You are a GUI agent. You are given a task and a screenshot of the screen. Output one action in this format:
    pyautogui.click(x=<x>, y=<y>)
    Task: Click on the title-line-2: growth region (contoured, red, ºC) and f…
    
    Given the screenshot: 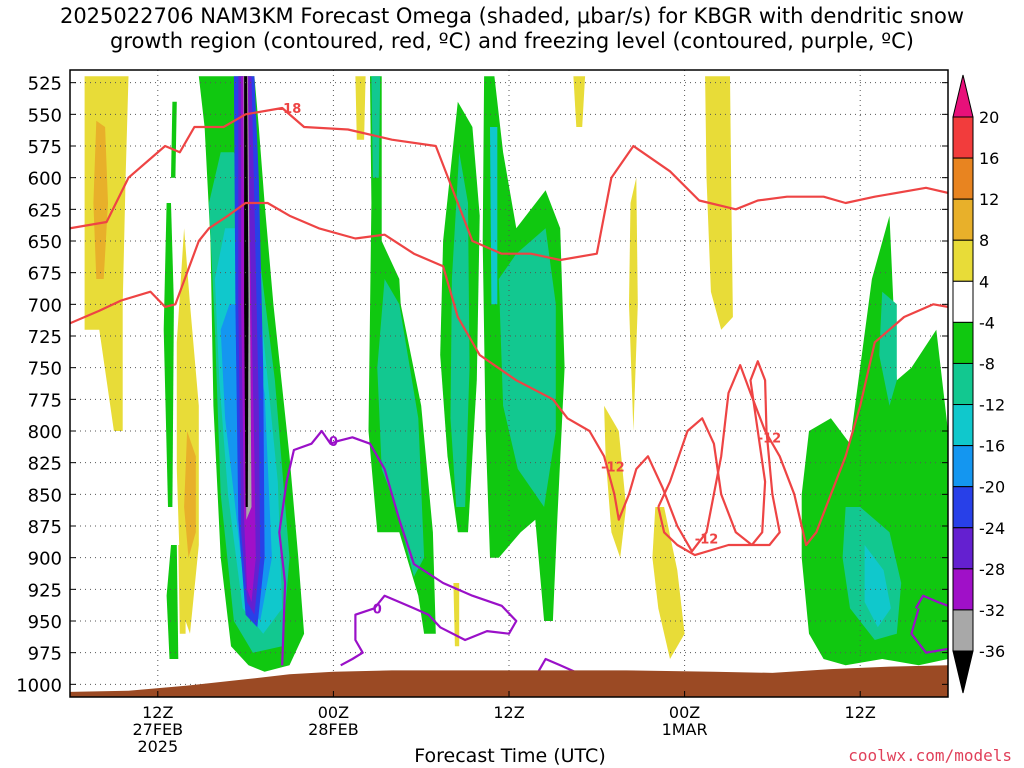 What is the action you would take?
    pyautogui.click(x=512, y=41)
    